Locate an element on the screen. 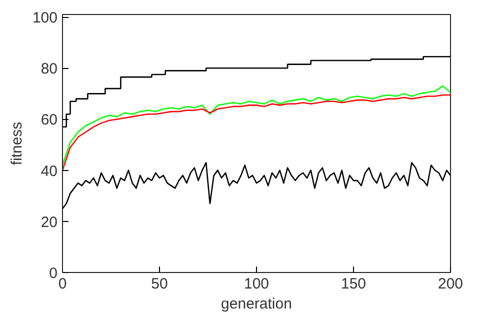 This screenshot has width=491, height=327. y-tick-label: 100 is located at coordinates (45, 18).